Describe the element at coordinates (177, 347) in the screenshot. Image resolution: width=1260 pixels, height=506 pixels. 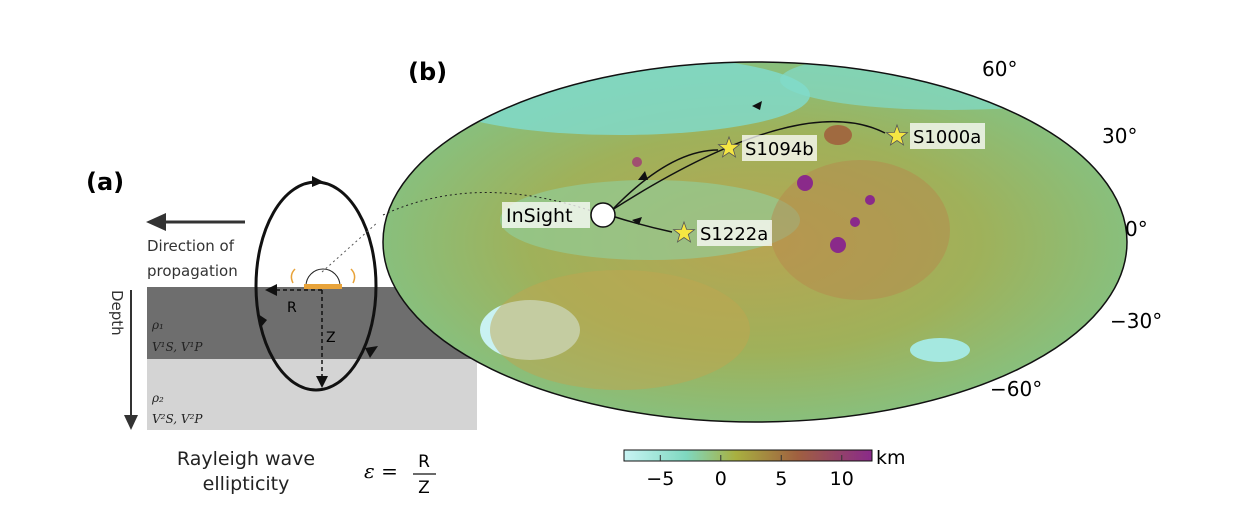
I see `layer1-velocity: V¹S, V¹P` at that location.